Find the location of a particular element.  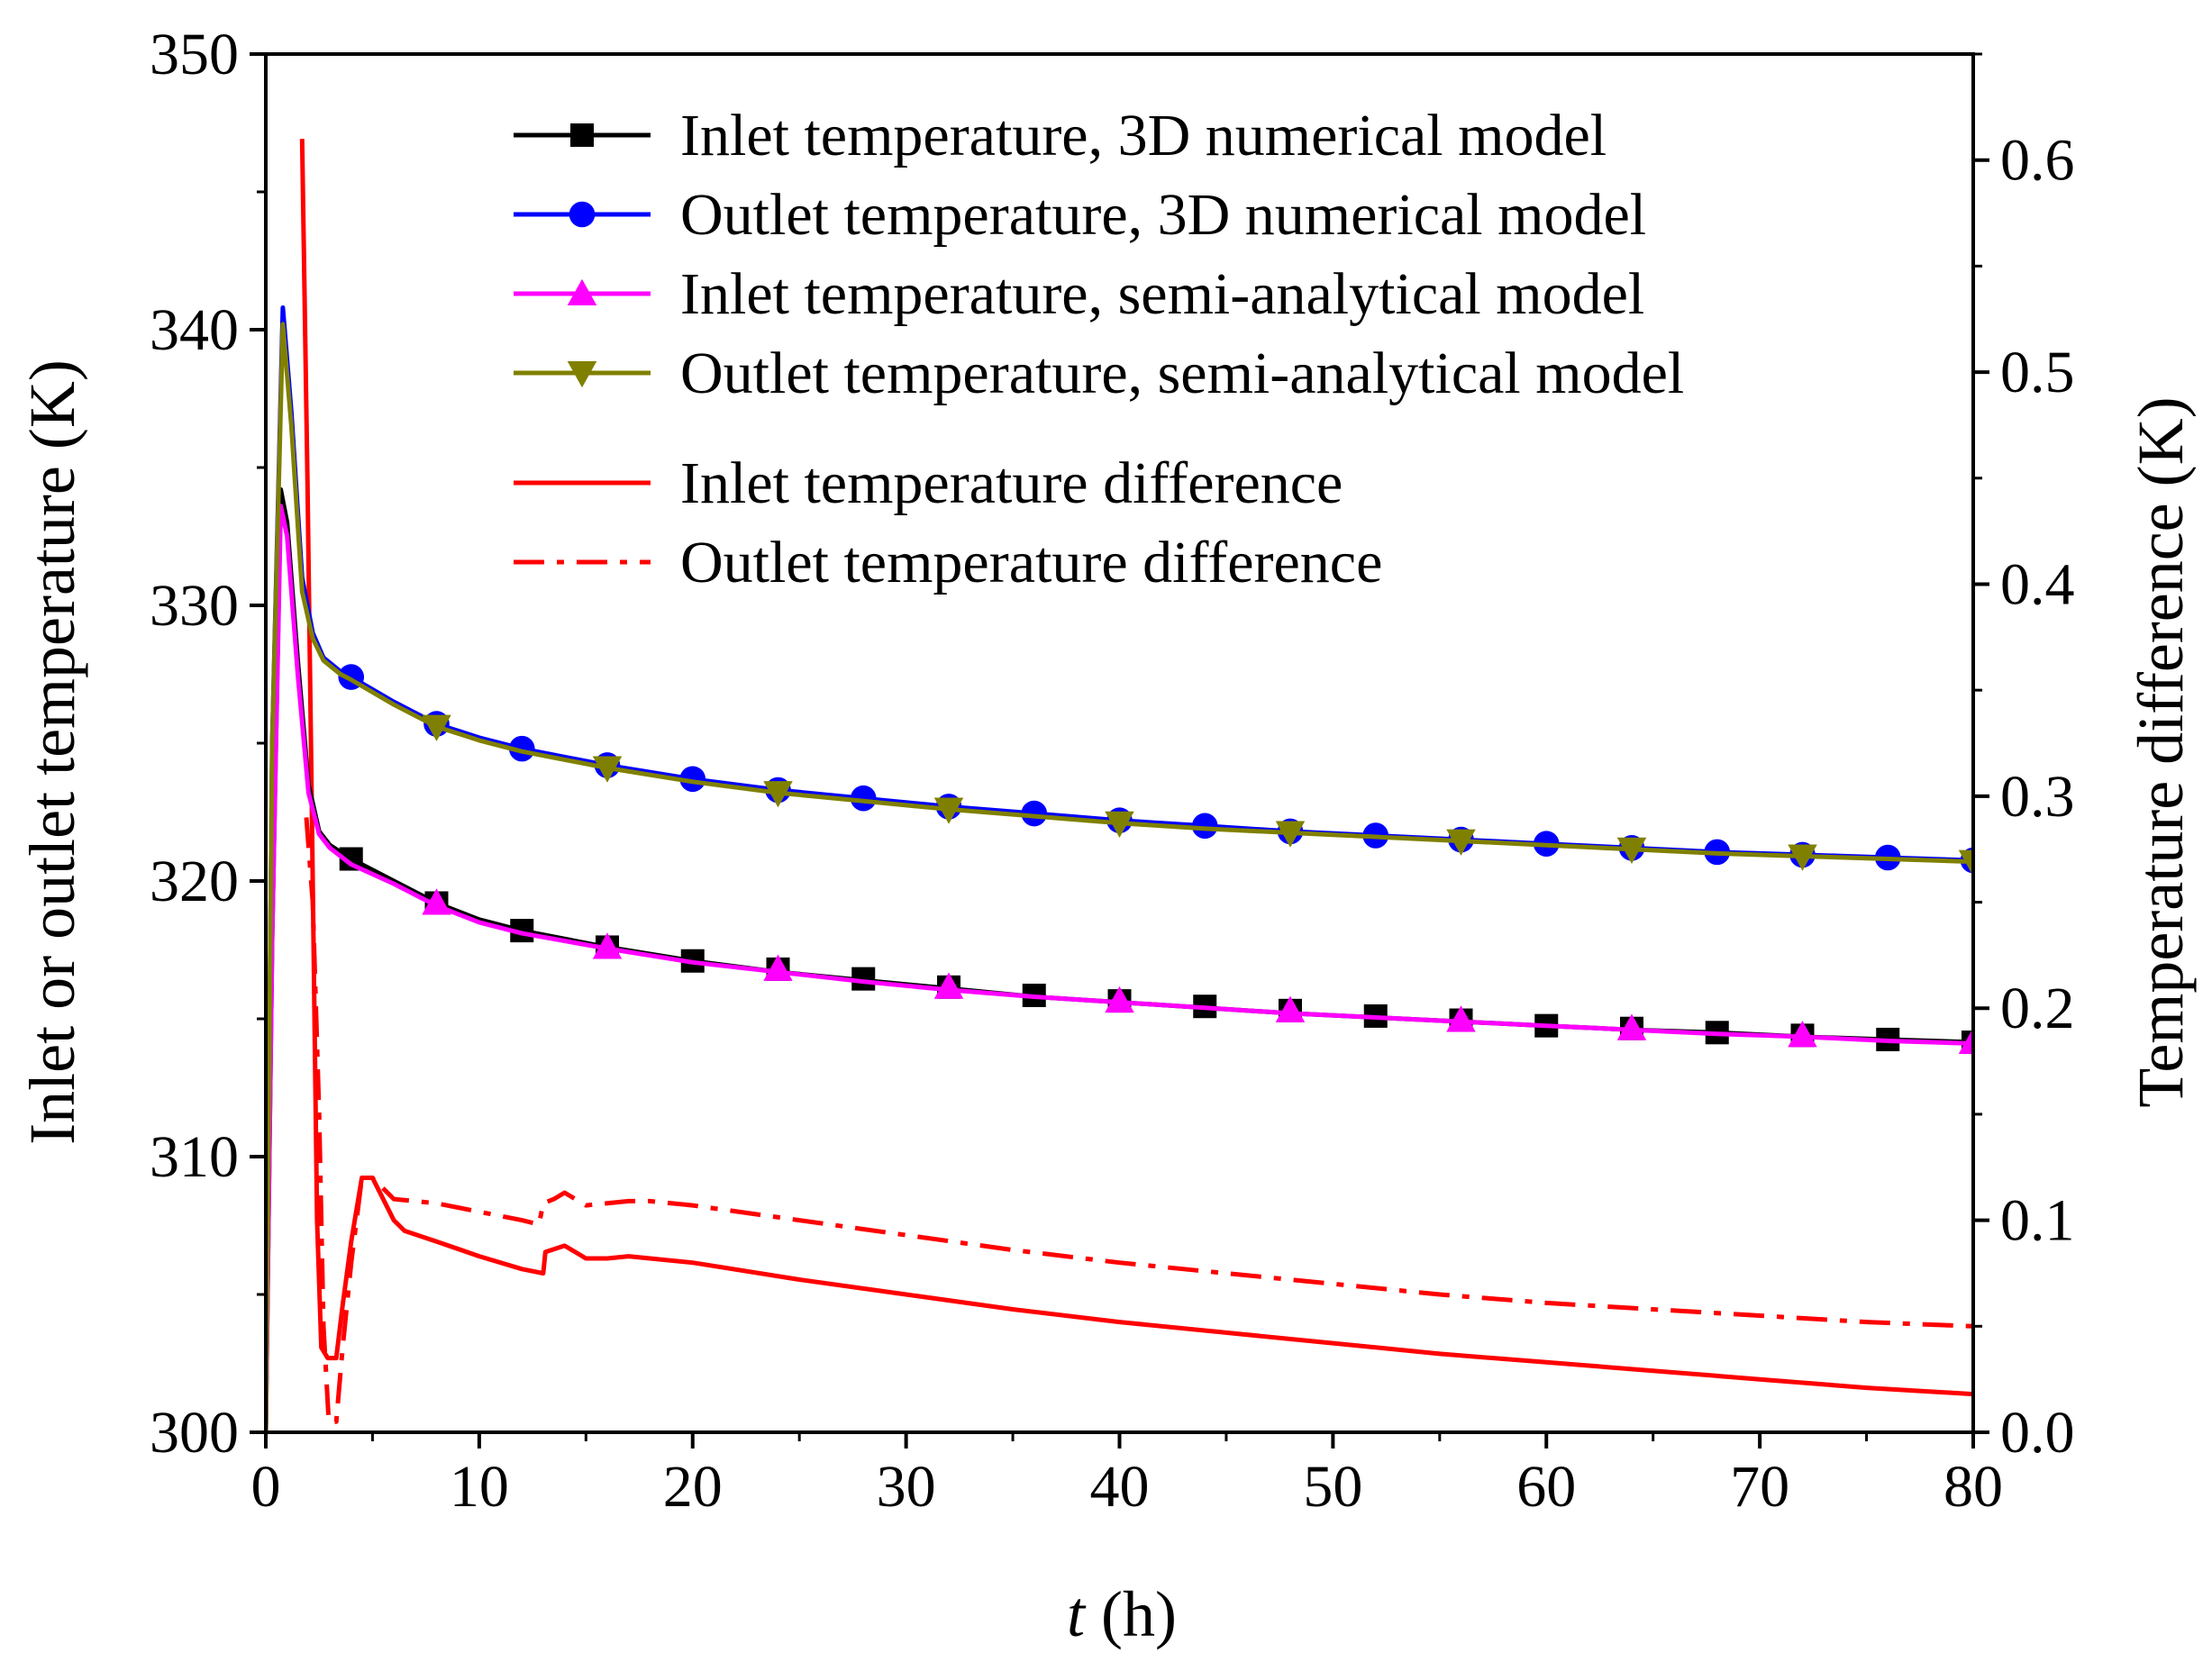

x-axis: 0 10 20 30 40 50 60 70 80 is located at coordinates (1127, 1476).